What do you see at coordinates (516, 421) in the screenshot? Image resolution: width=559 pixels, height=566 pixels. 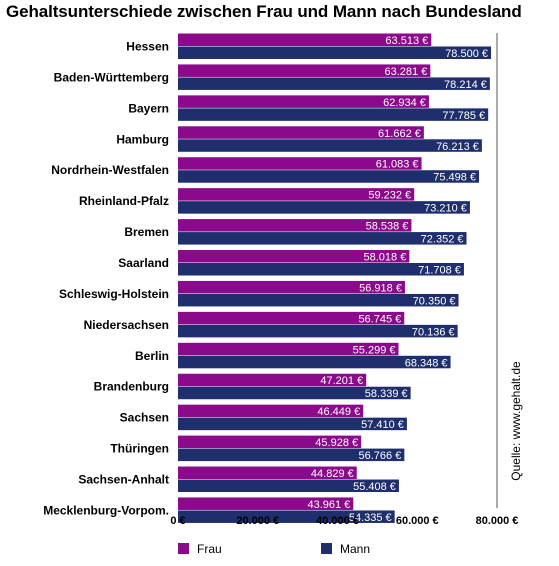 I see `source-label: Quelle: www.gehalt.de` at bounding box center [516, 421].